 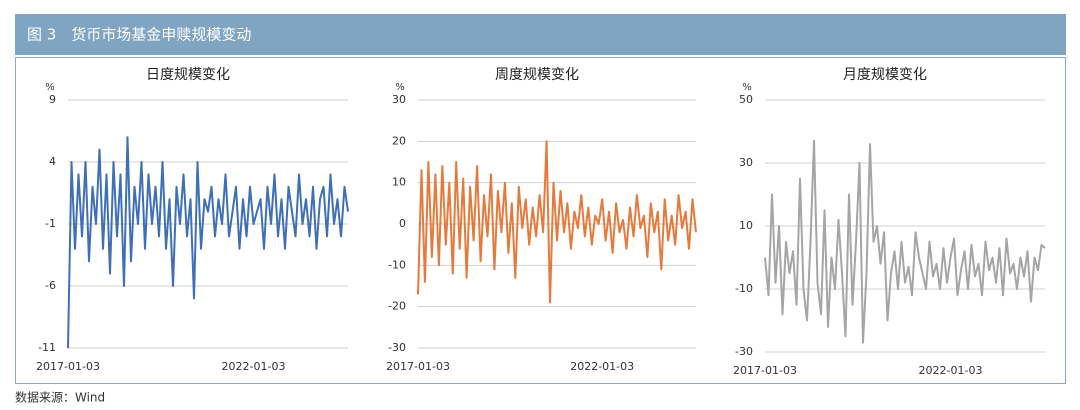 What do you see at coordinates (52, 161) in the screenshot?
I see `y-tick-label: 4` at bounding box center [52, 161].